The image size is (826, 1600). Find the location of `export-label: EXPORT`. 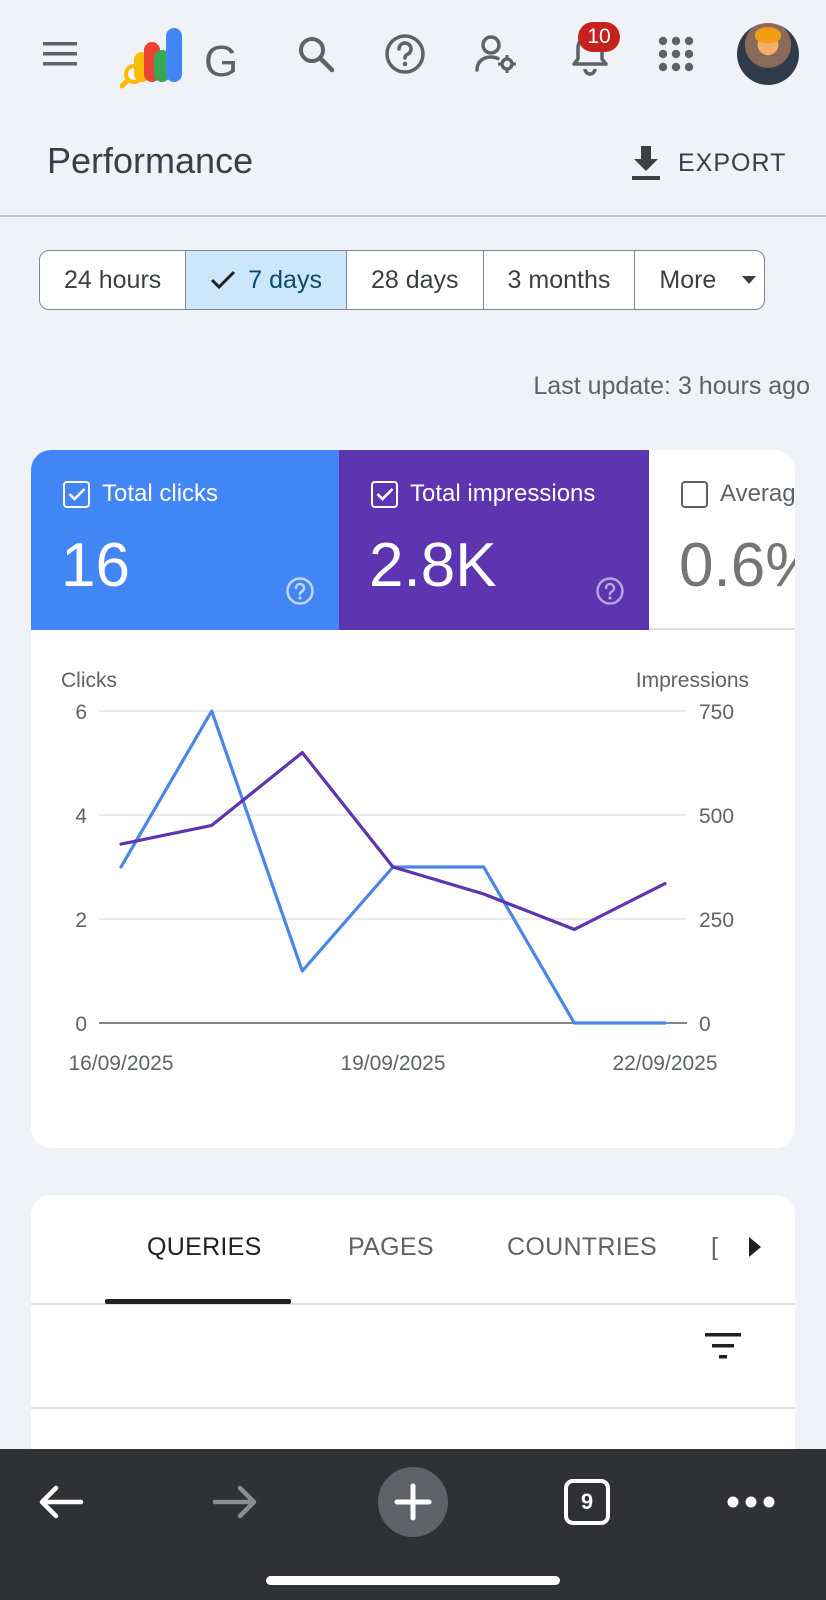

export-label: EXPORT is located at coordinates (732, 162).